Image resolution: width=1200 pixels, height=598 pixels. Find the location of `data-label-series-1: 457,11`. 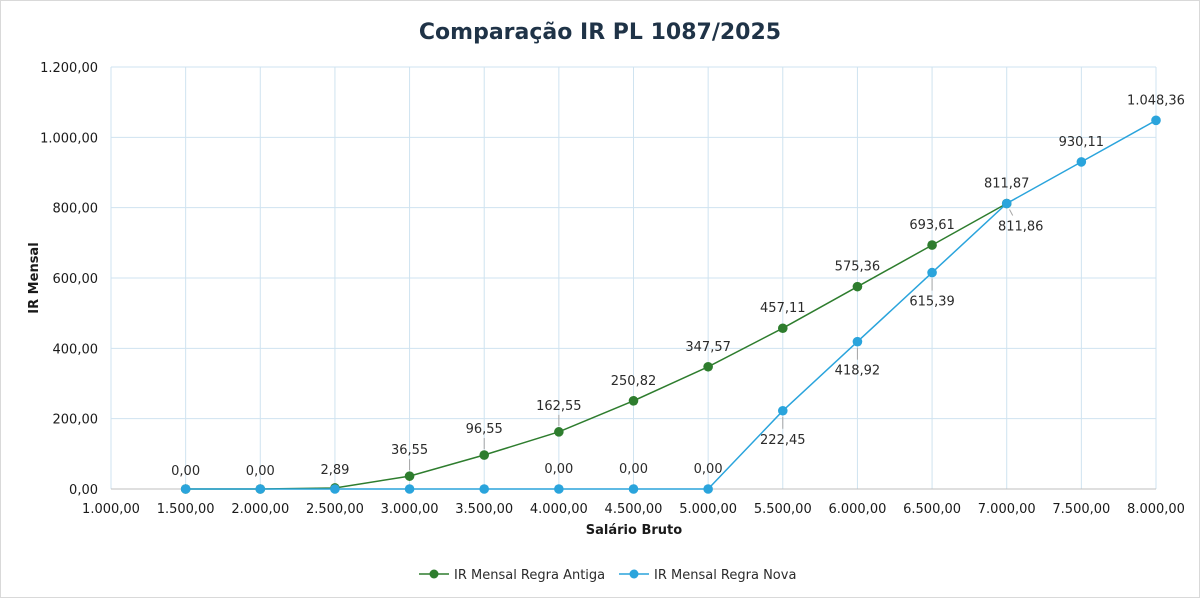

data-label-series-1: 457,11 is located at coordinates (783, 308).